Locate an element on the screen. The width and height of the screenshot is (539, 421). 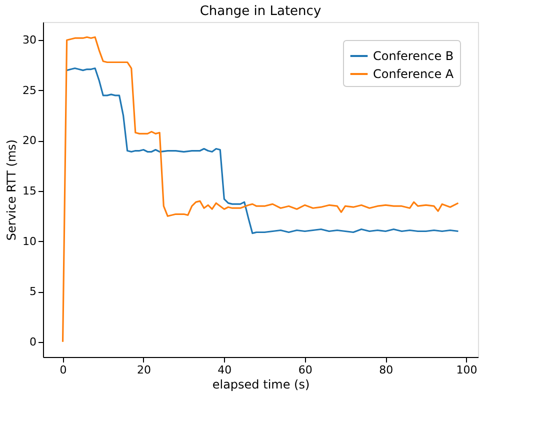
chart-title: Change in Latency is located at coordinates (261, 11).